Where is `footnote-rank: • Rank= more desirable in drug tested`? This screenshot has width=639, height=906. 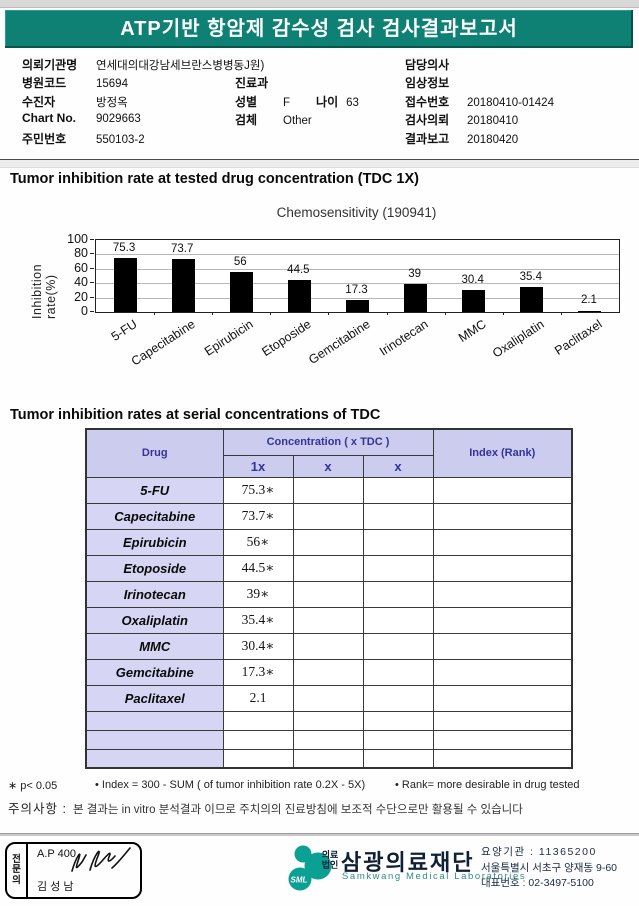 footnote-rank: • Rank= more desirable in drug tested is located at coordinates (487, 785).